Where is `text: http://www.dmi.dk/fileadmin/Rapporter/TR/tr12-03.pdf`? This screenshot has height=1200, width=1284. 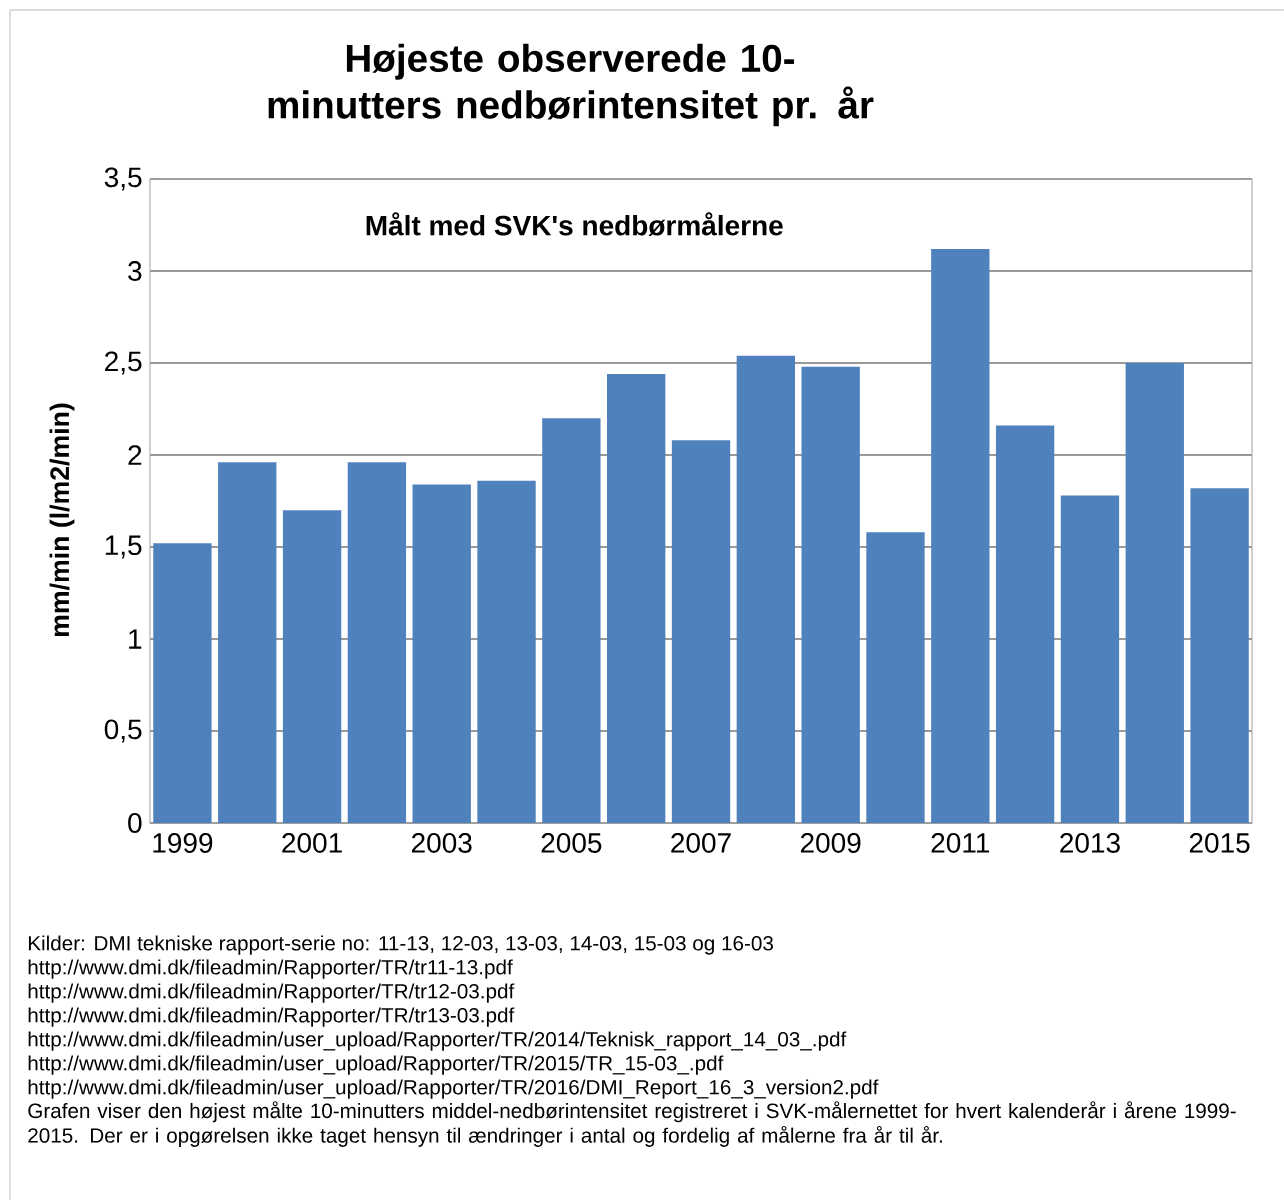
text: http://www.dmi.dk/fileadmin/Rapporter/TR/tr12-03.pdf is located at coordinates (271, 993).